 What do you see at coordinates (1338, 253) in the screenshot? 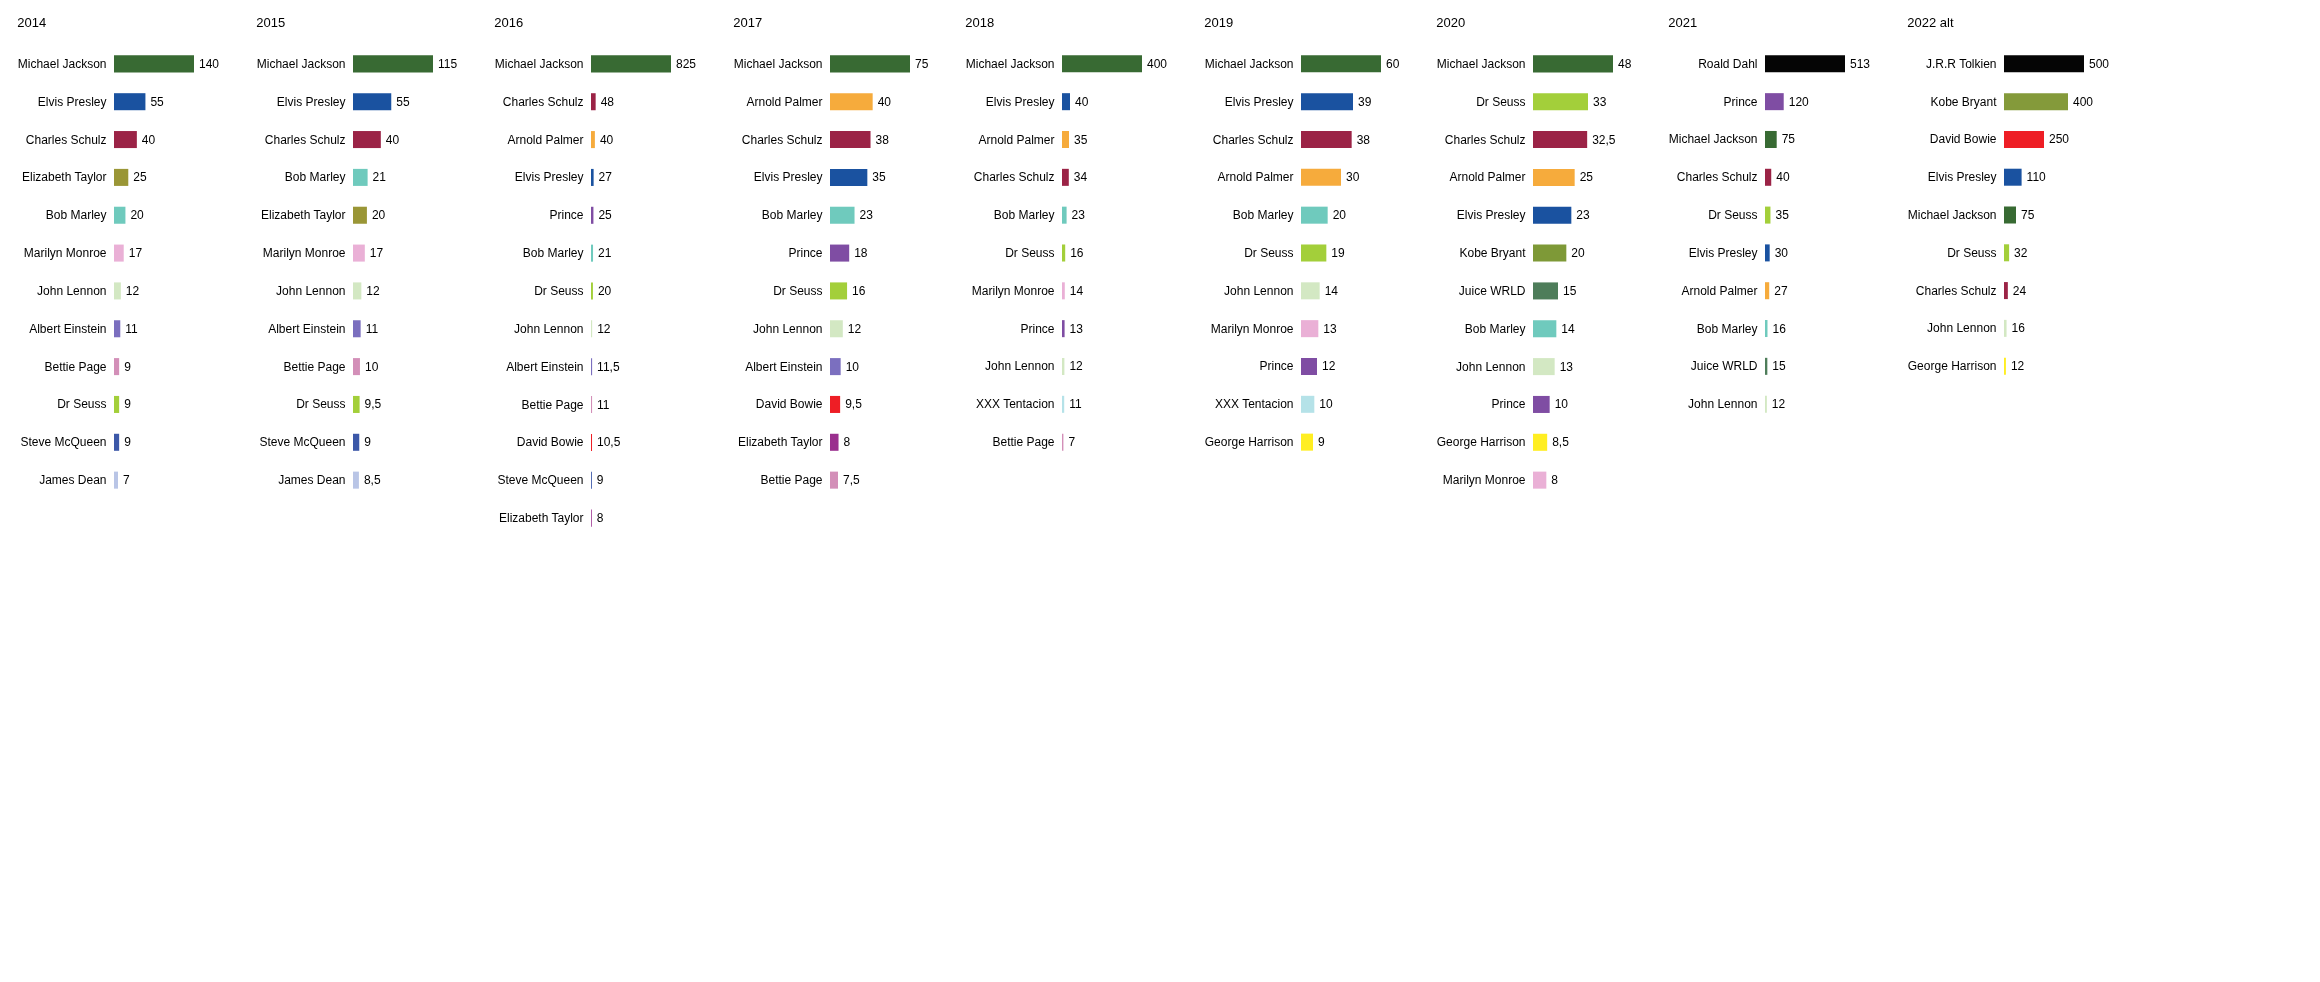
I see `data-label: 19` at bounding box center [1338, 253].